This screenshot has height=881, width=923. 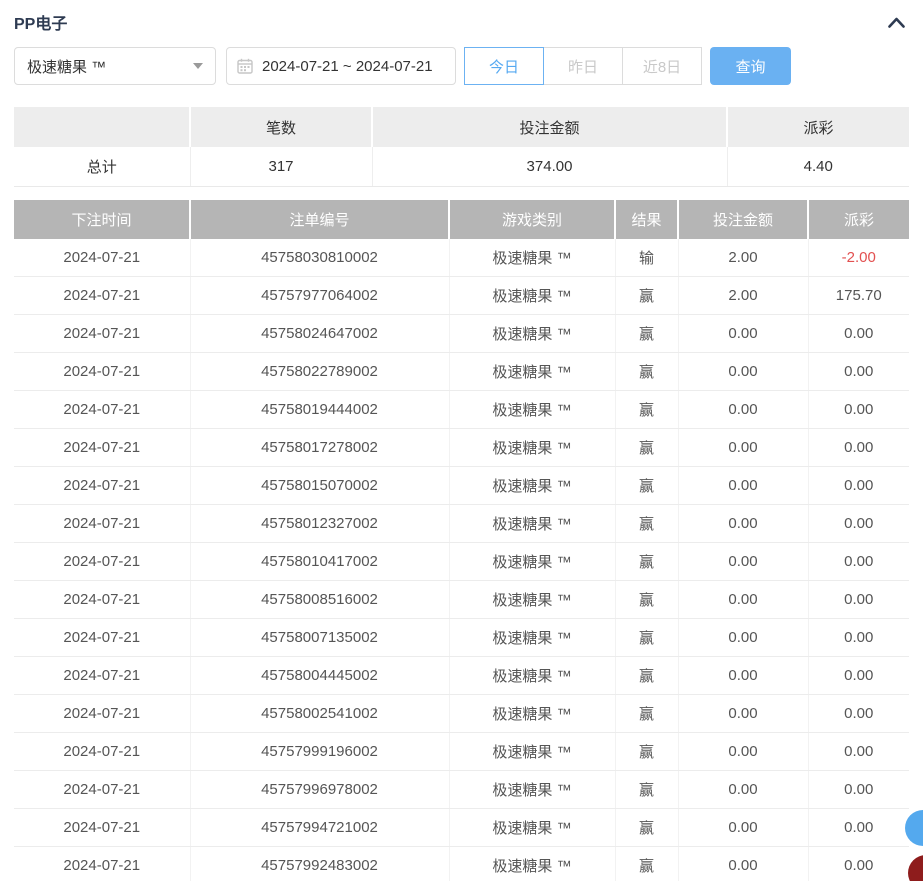 What do you see at coordinates (341, 66) in the screenshot?
I see `date-range-picker: 2024-07-21 ~ 2024-07-21` at bounding box center [341, 66].